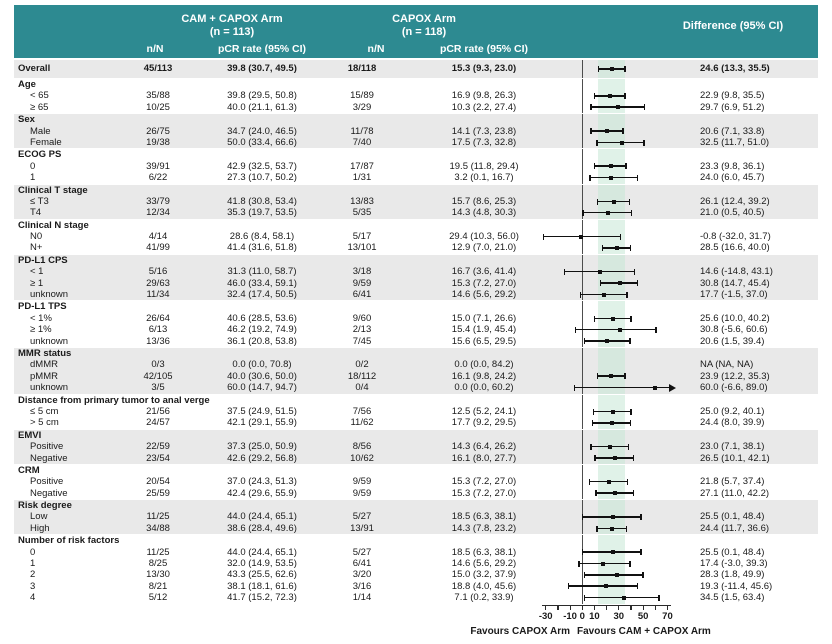  Describe the element at coordinates (262, 272) in the screenshot. I see `arm1-pcr-cell: 31.3 (11.0, 58.7)` at that location.